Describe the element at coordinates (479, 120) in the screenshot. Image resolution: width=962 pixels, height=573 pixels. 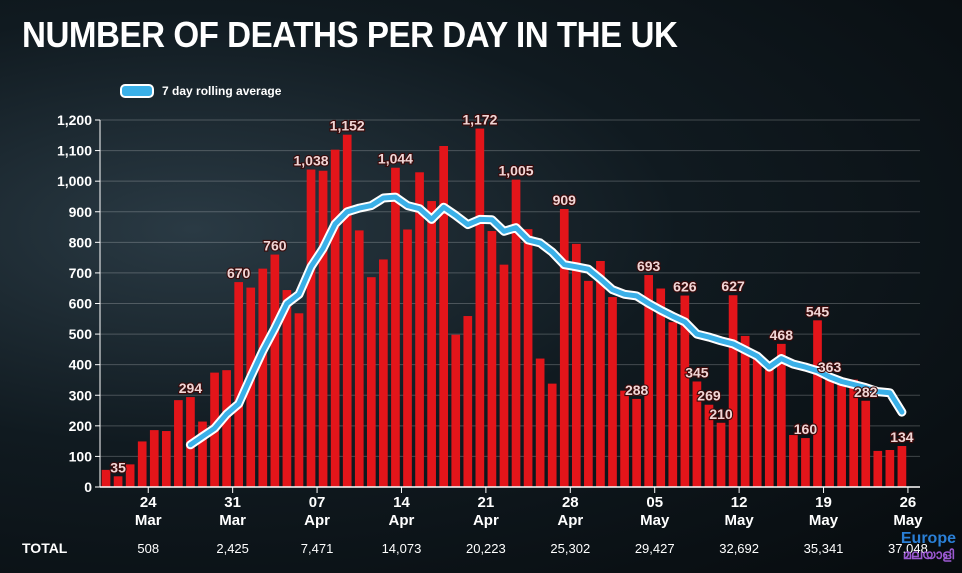
I see `data-label: 1,172` at that location.